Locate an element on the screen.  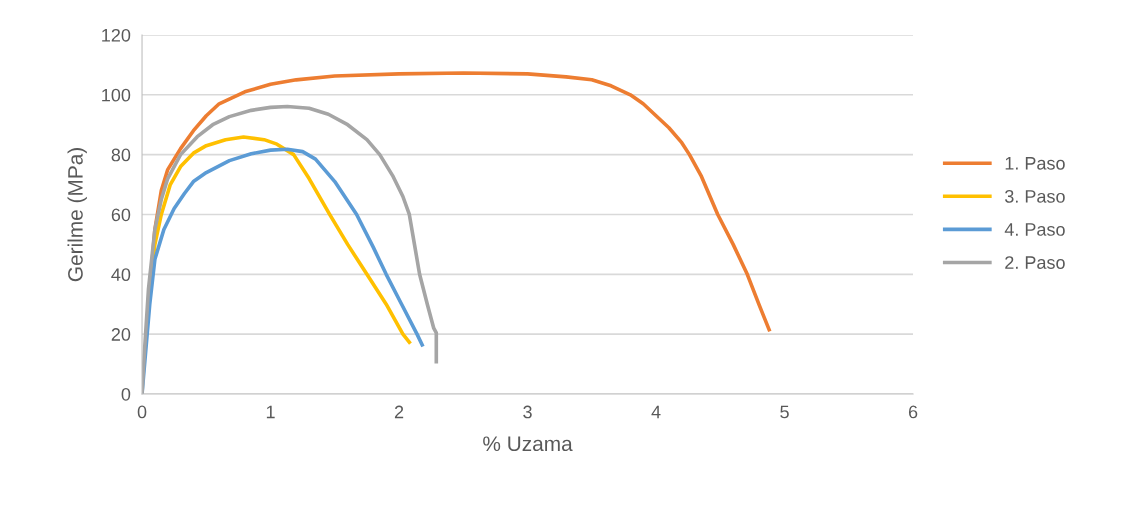
y-tick-label: 80 is located at coordinates (121, 155).